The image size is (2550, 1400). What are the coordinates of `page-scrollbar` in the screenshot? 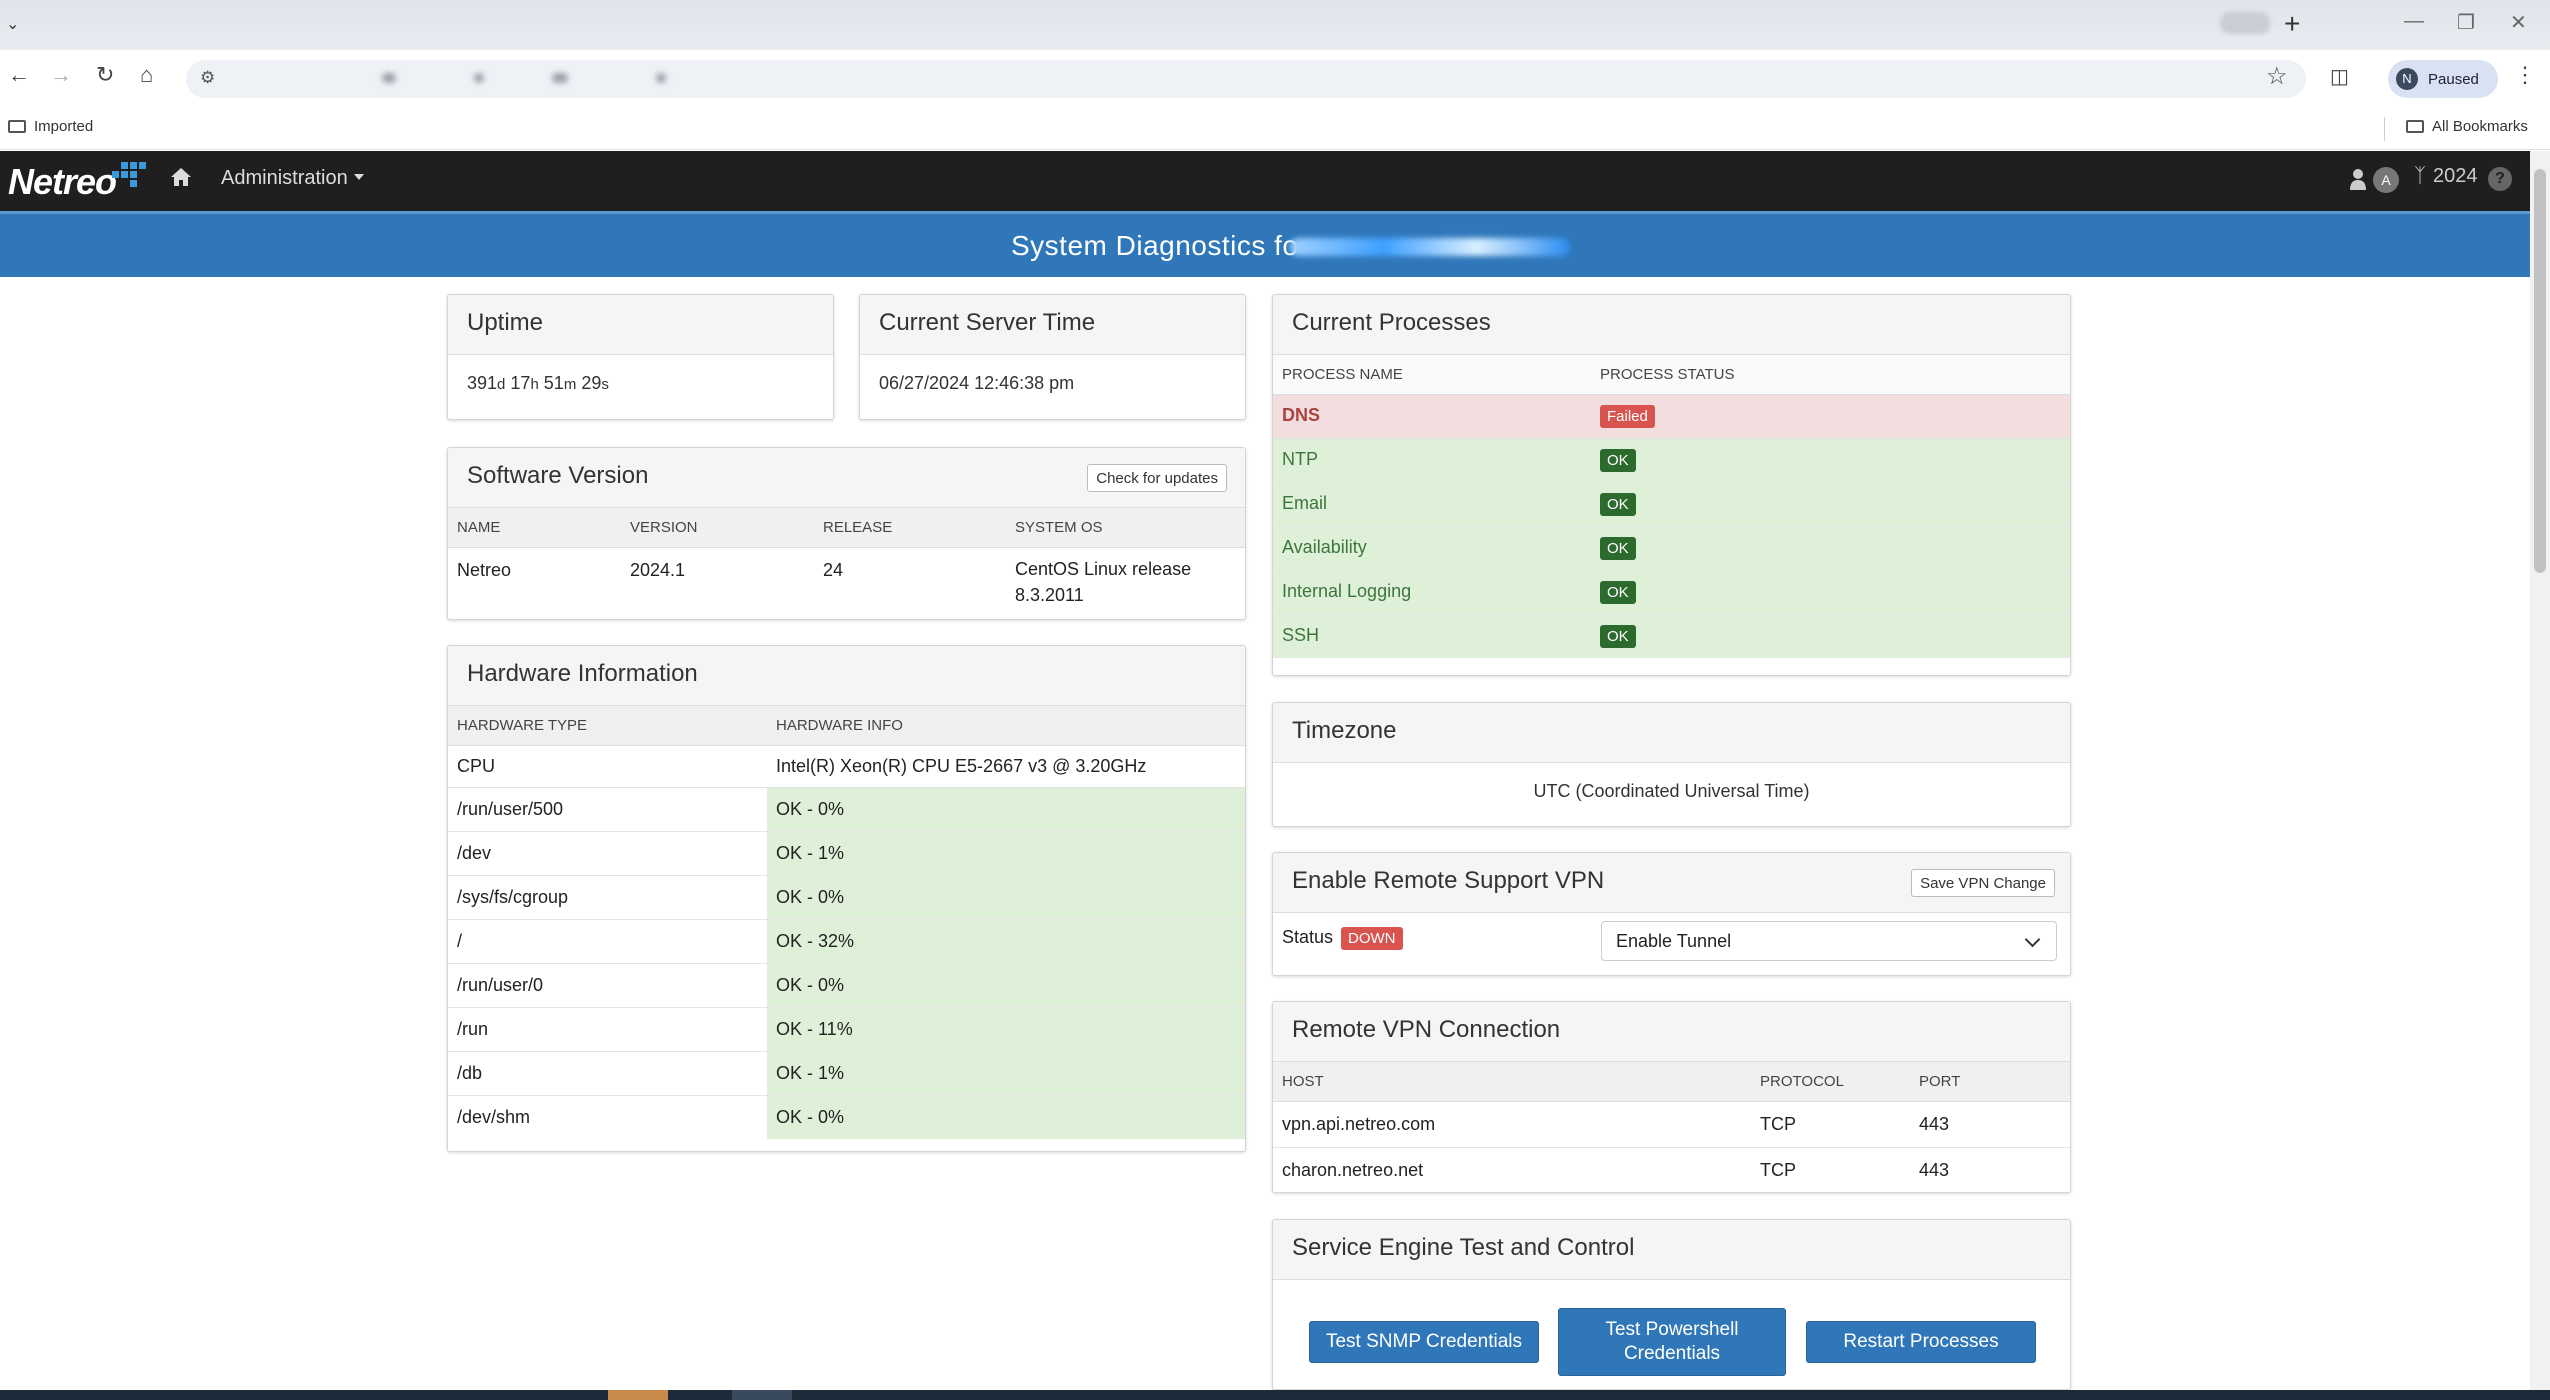 It's located at (2540, 770).